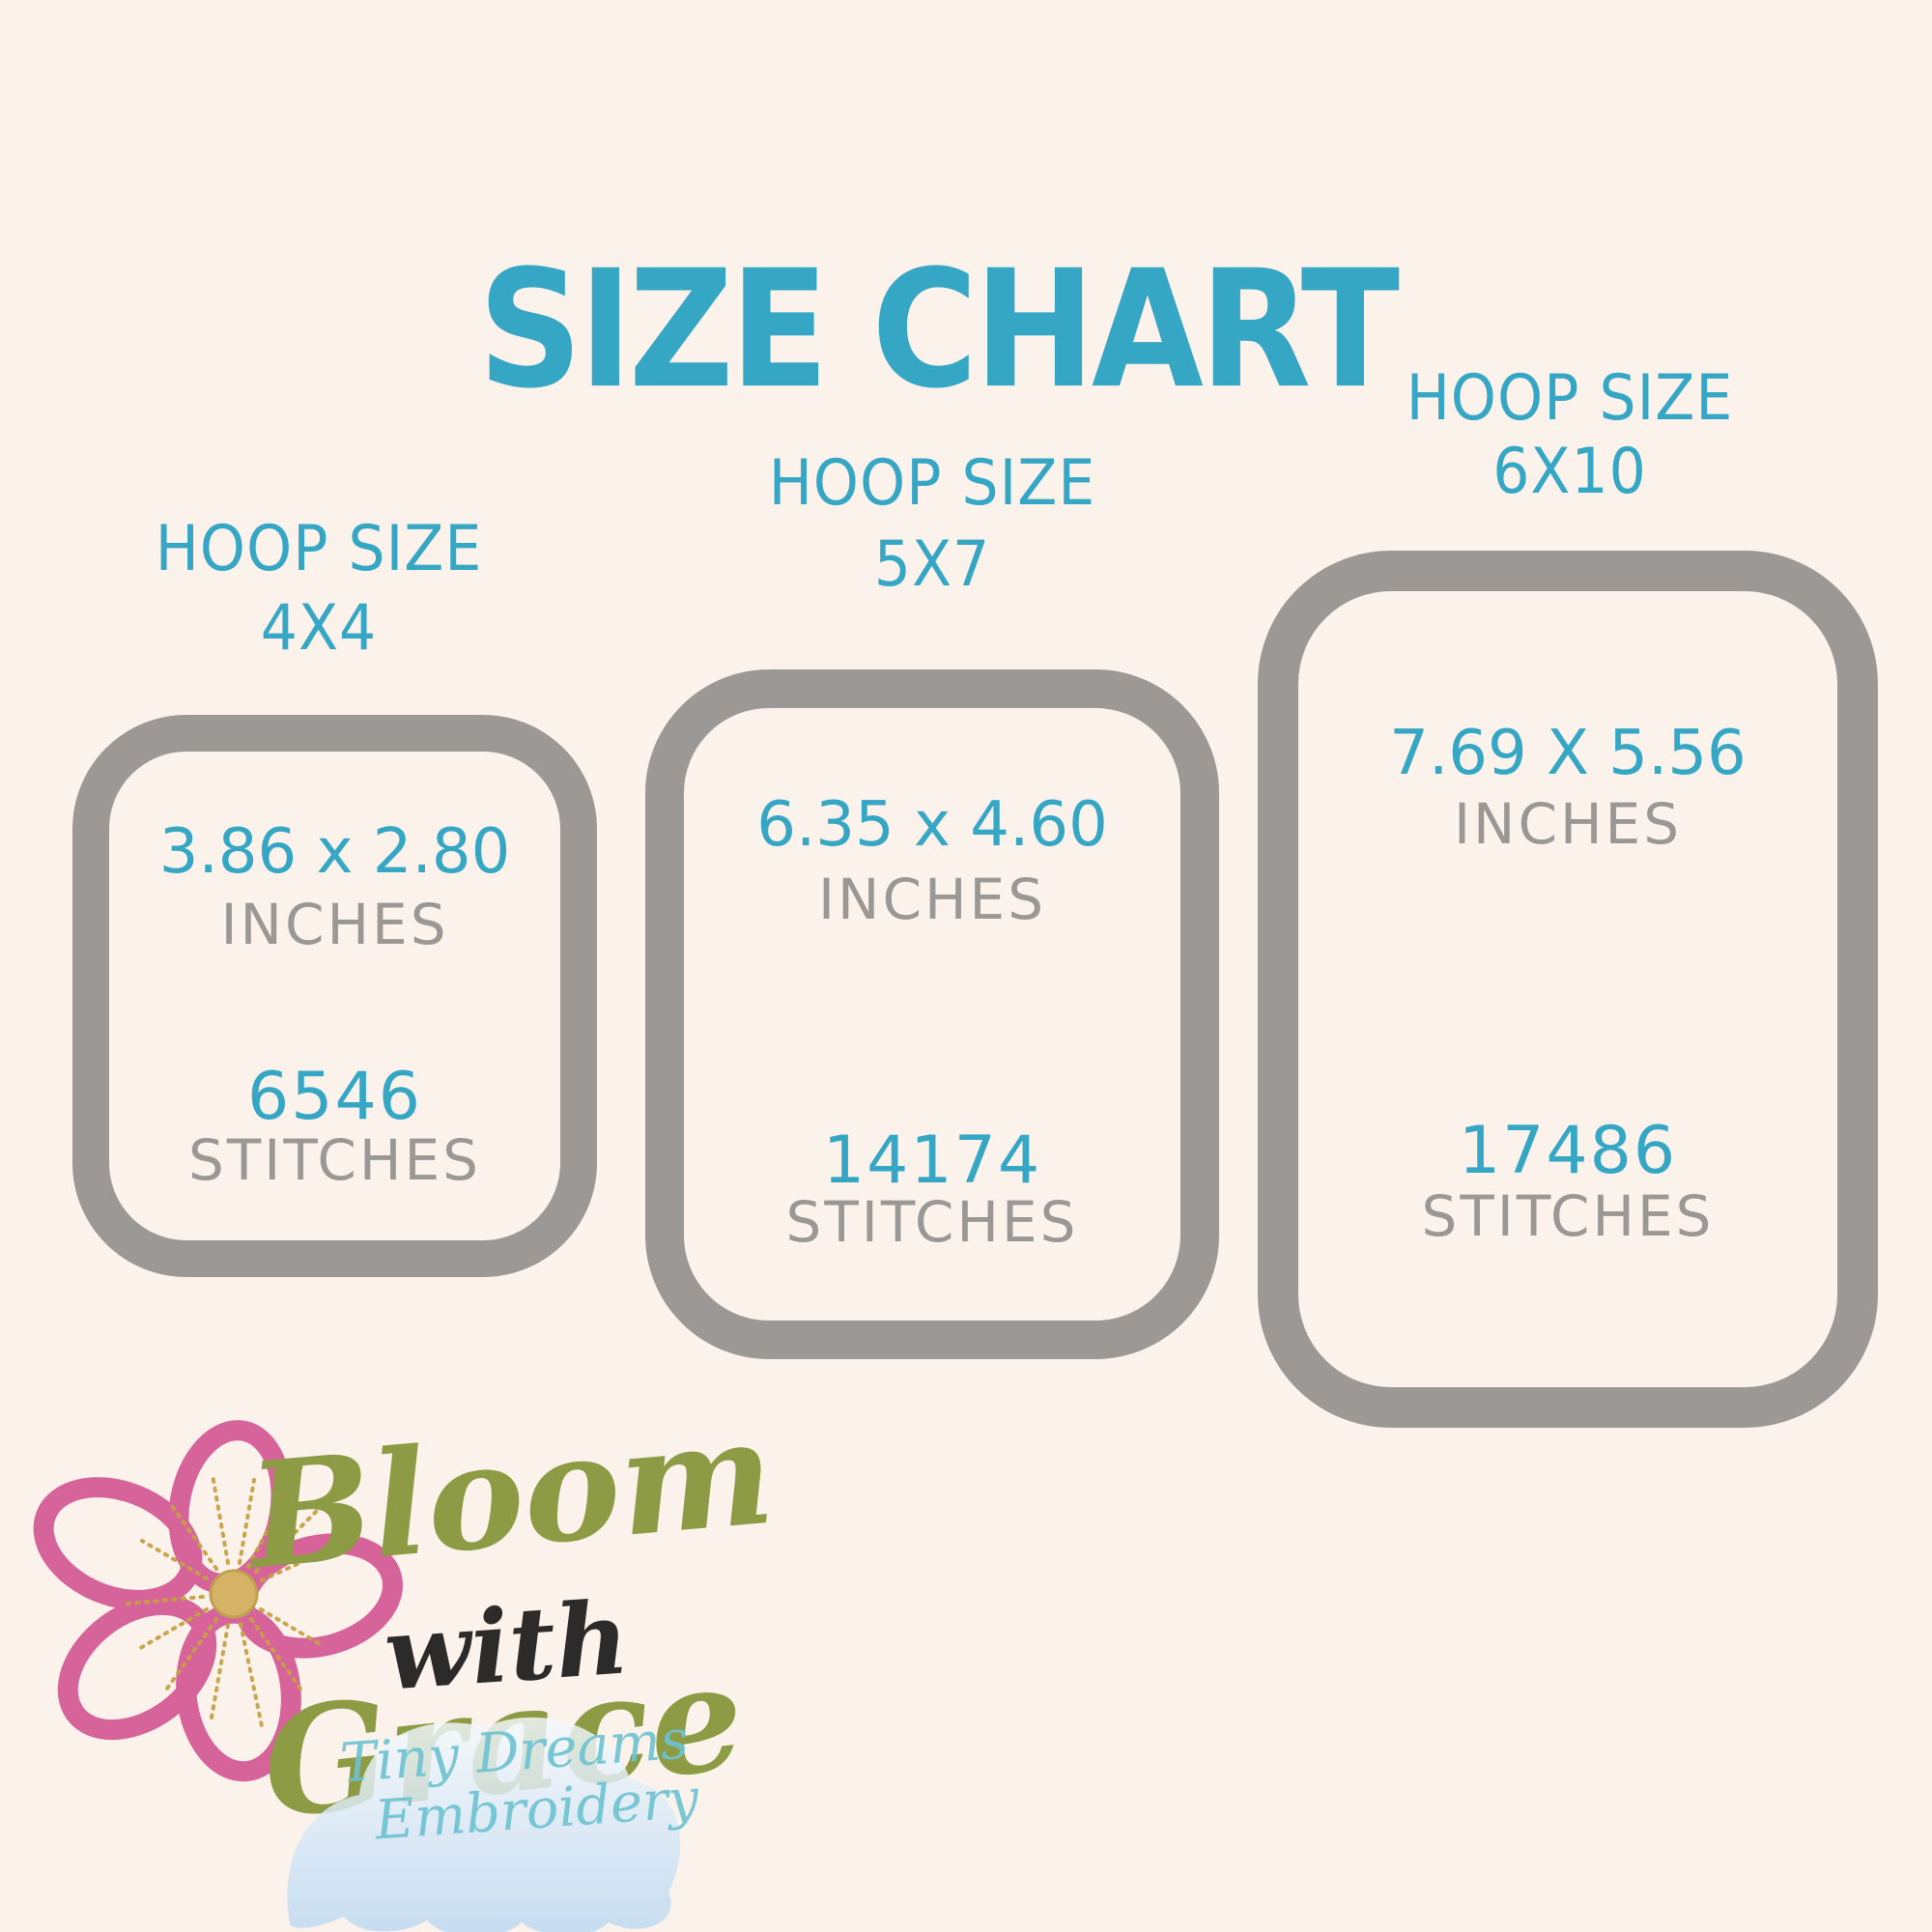 The image size is (1932, 1932). What do you see at coordinates (932, 899) in the screenshot?
I see `unit-label-5x7: INCHES` at bounding box center [932, 899].